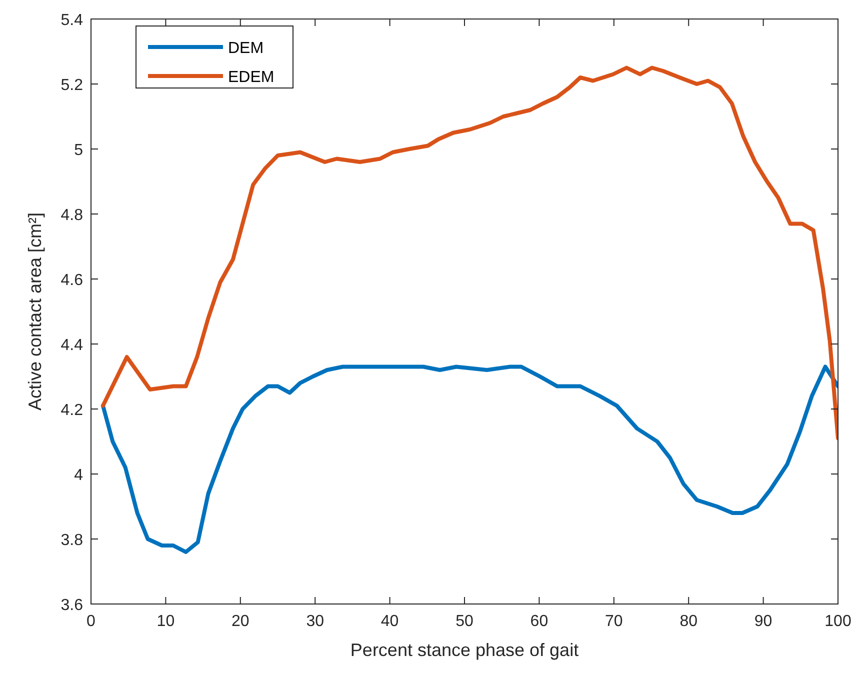 The image size is (860, 684). Describe the element at coordinates (539, 621) in the screenshot. I see `x-tick-label: 60` at that location.